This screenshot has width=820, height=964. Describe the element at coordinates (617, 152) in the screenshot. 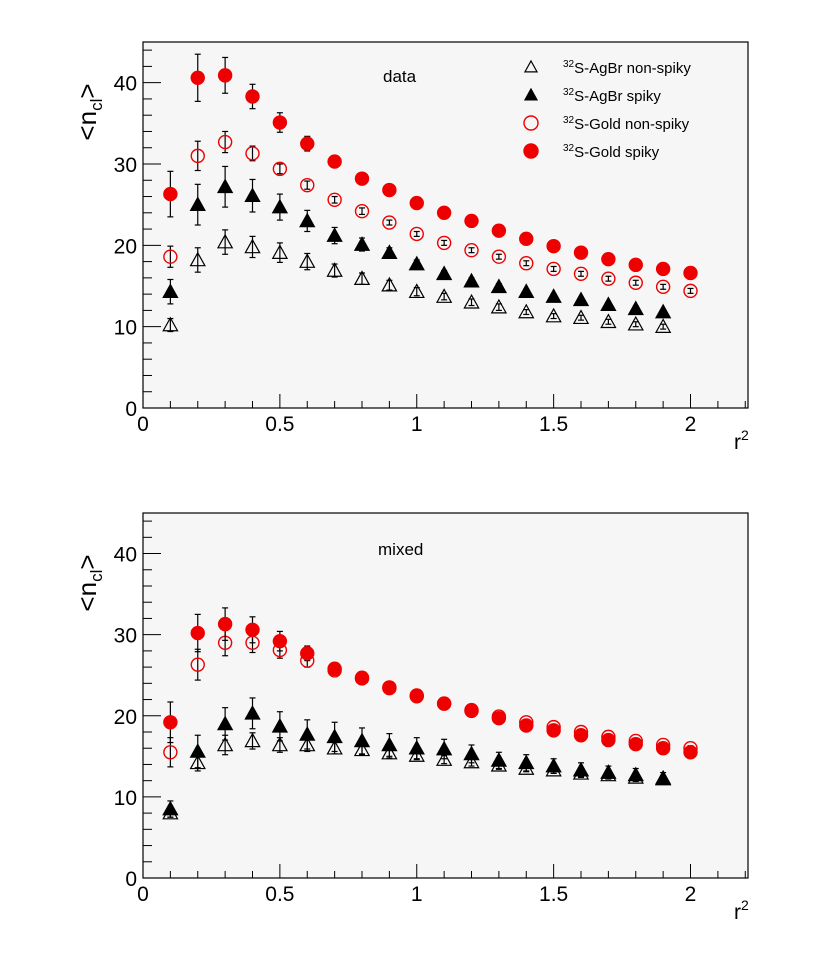

I see `legend-label-text: S-Gold spiky` at that location.